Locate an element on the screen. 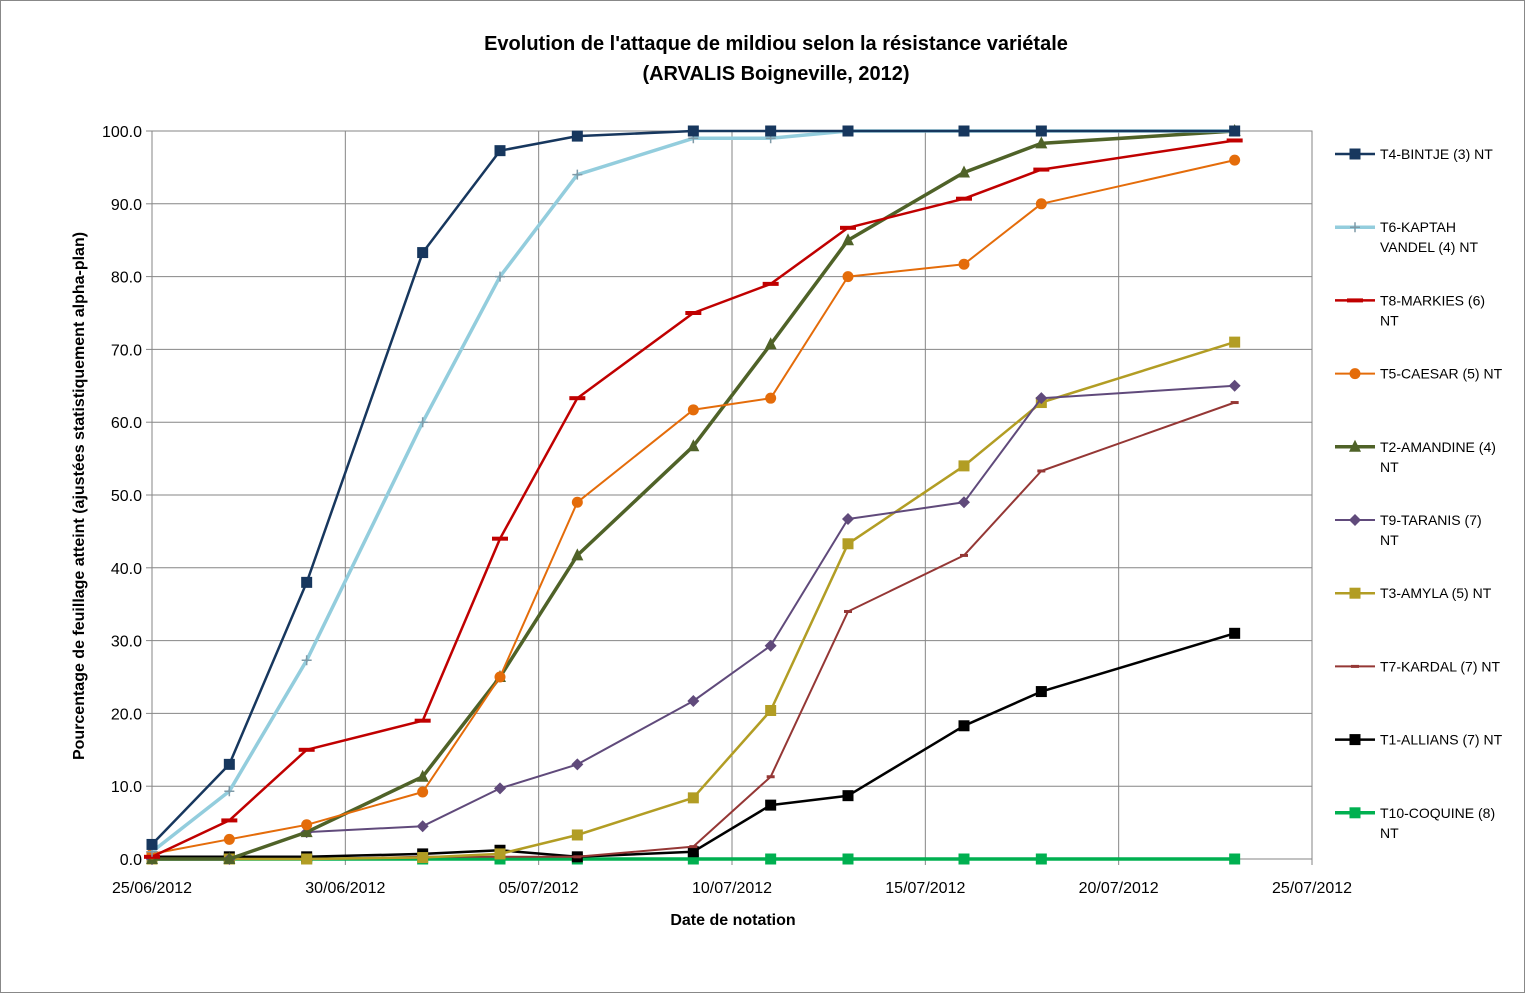 This screenshot has height=997, width=1525. y-tick-label: 100.0 is located at coordinates (122, 132).